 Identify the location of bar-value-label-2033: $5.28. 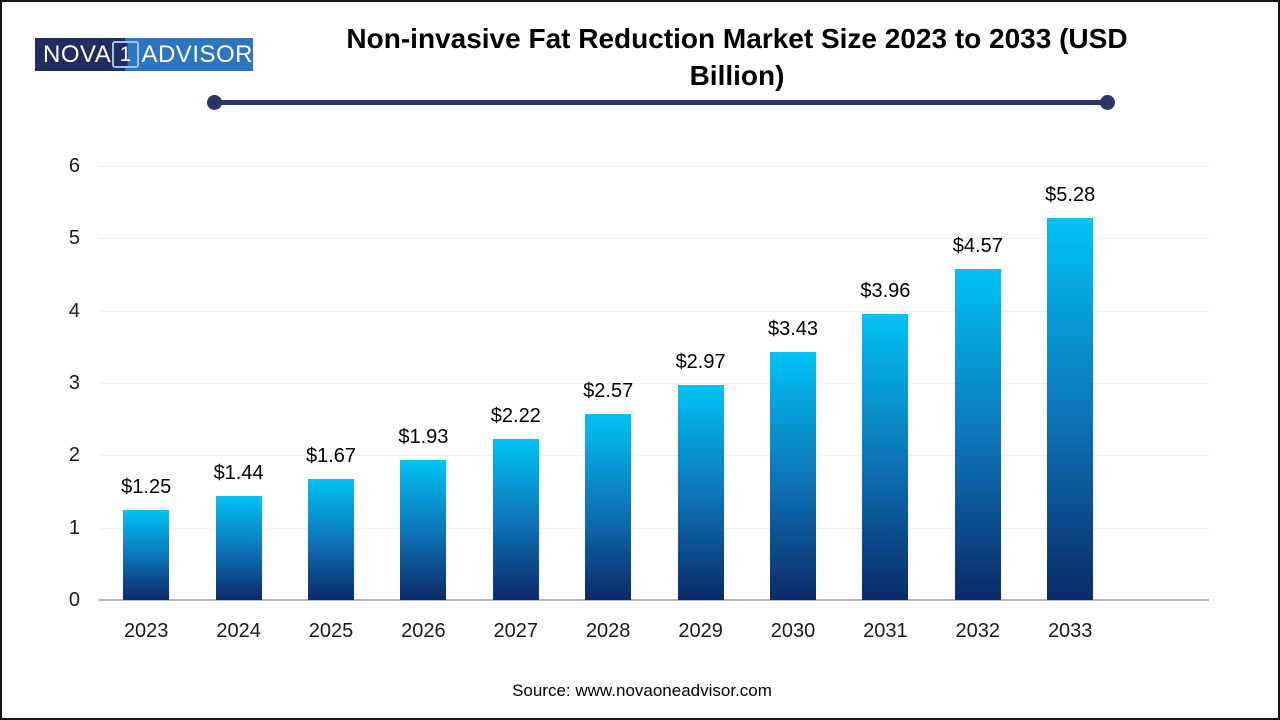
(1070, 195).